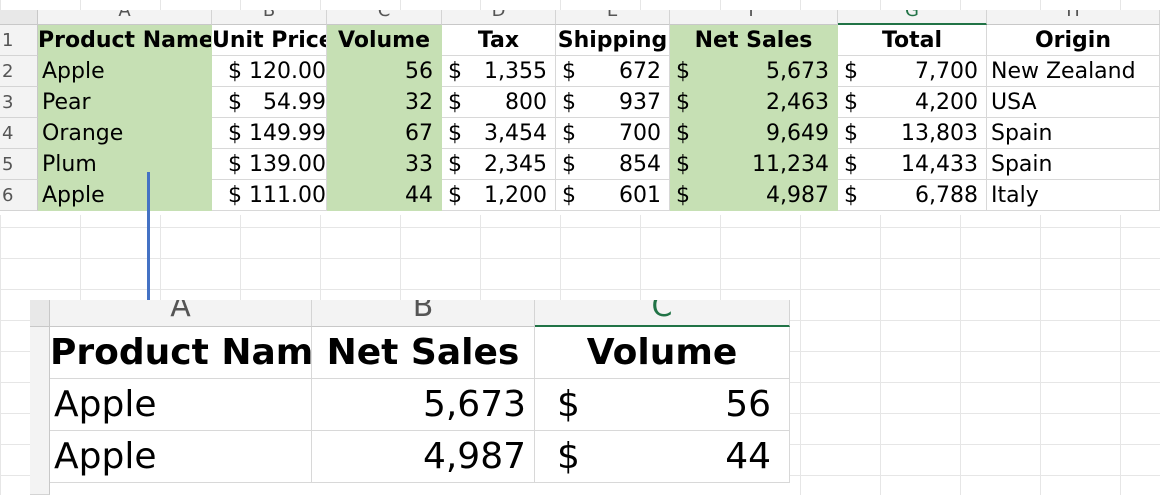 The height and width of the screenshot is (495, 1160). Describe the element at coordinates (269, 71) in the screenshot. I see `cell-unit-price: $ 120.00` at that location.